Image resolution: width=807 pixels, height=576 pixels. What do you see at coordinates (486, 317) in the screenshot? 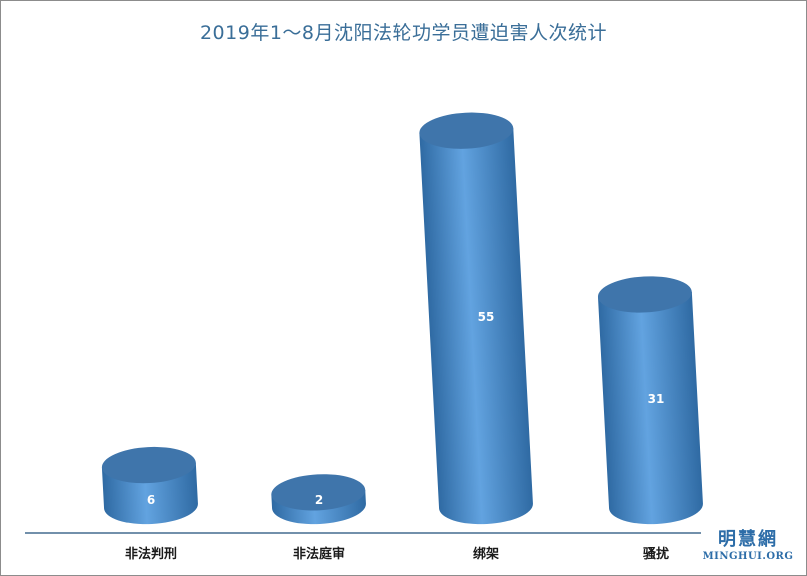
I see `data-label-2: 55` at bounding box center [486, 317].